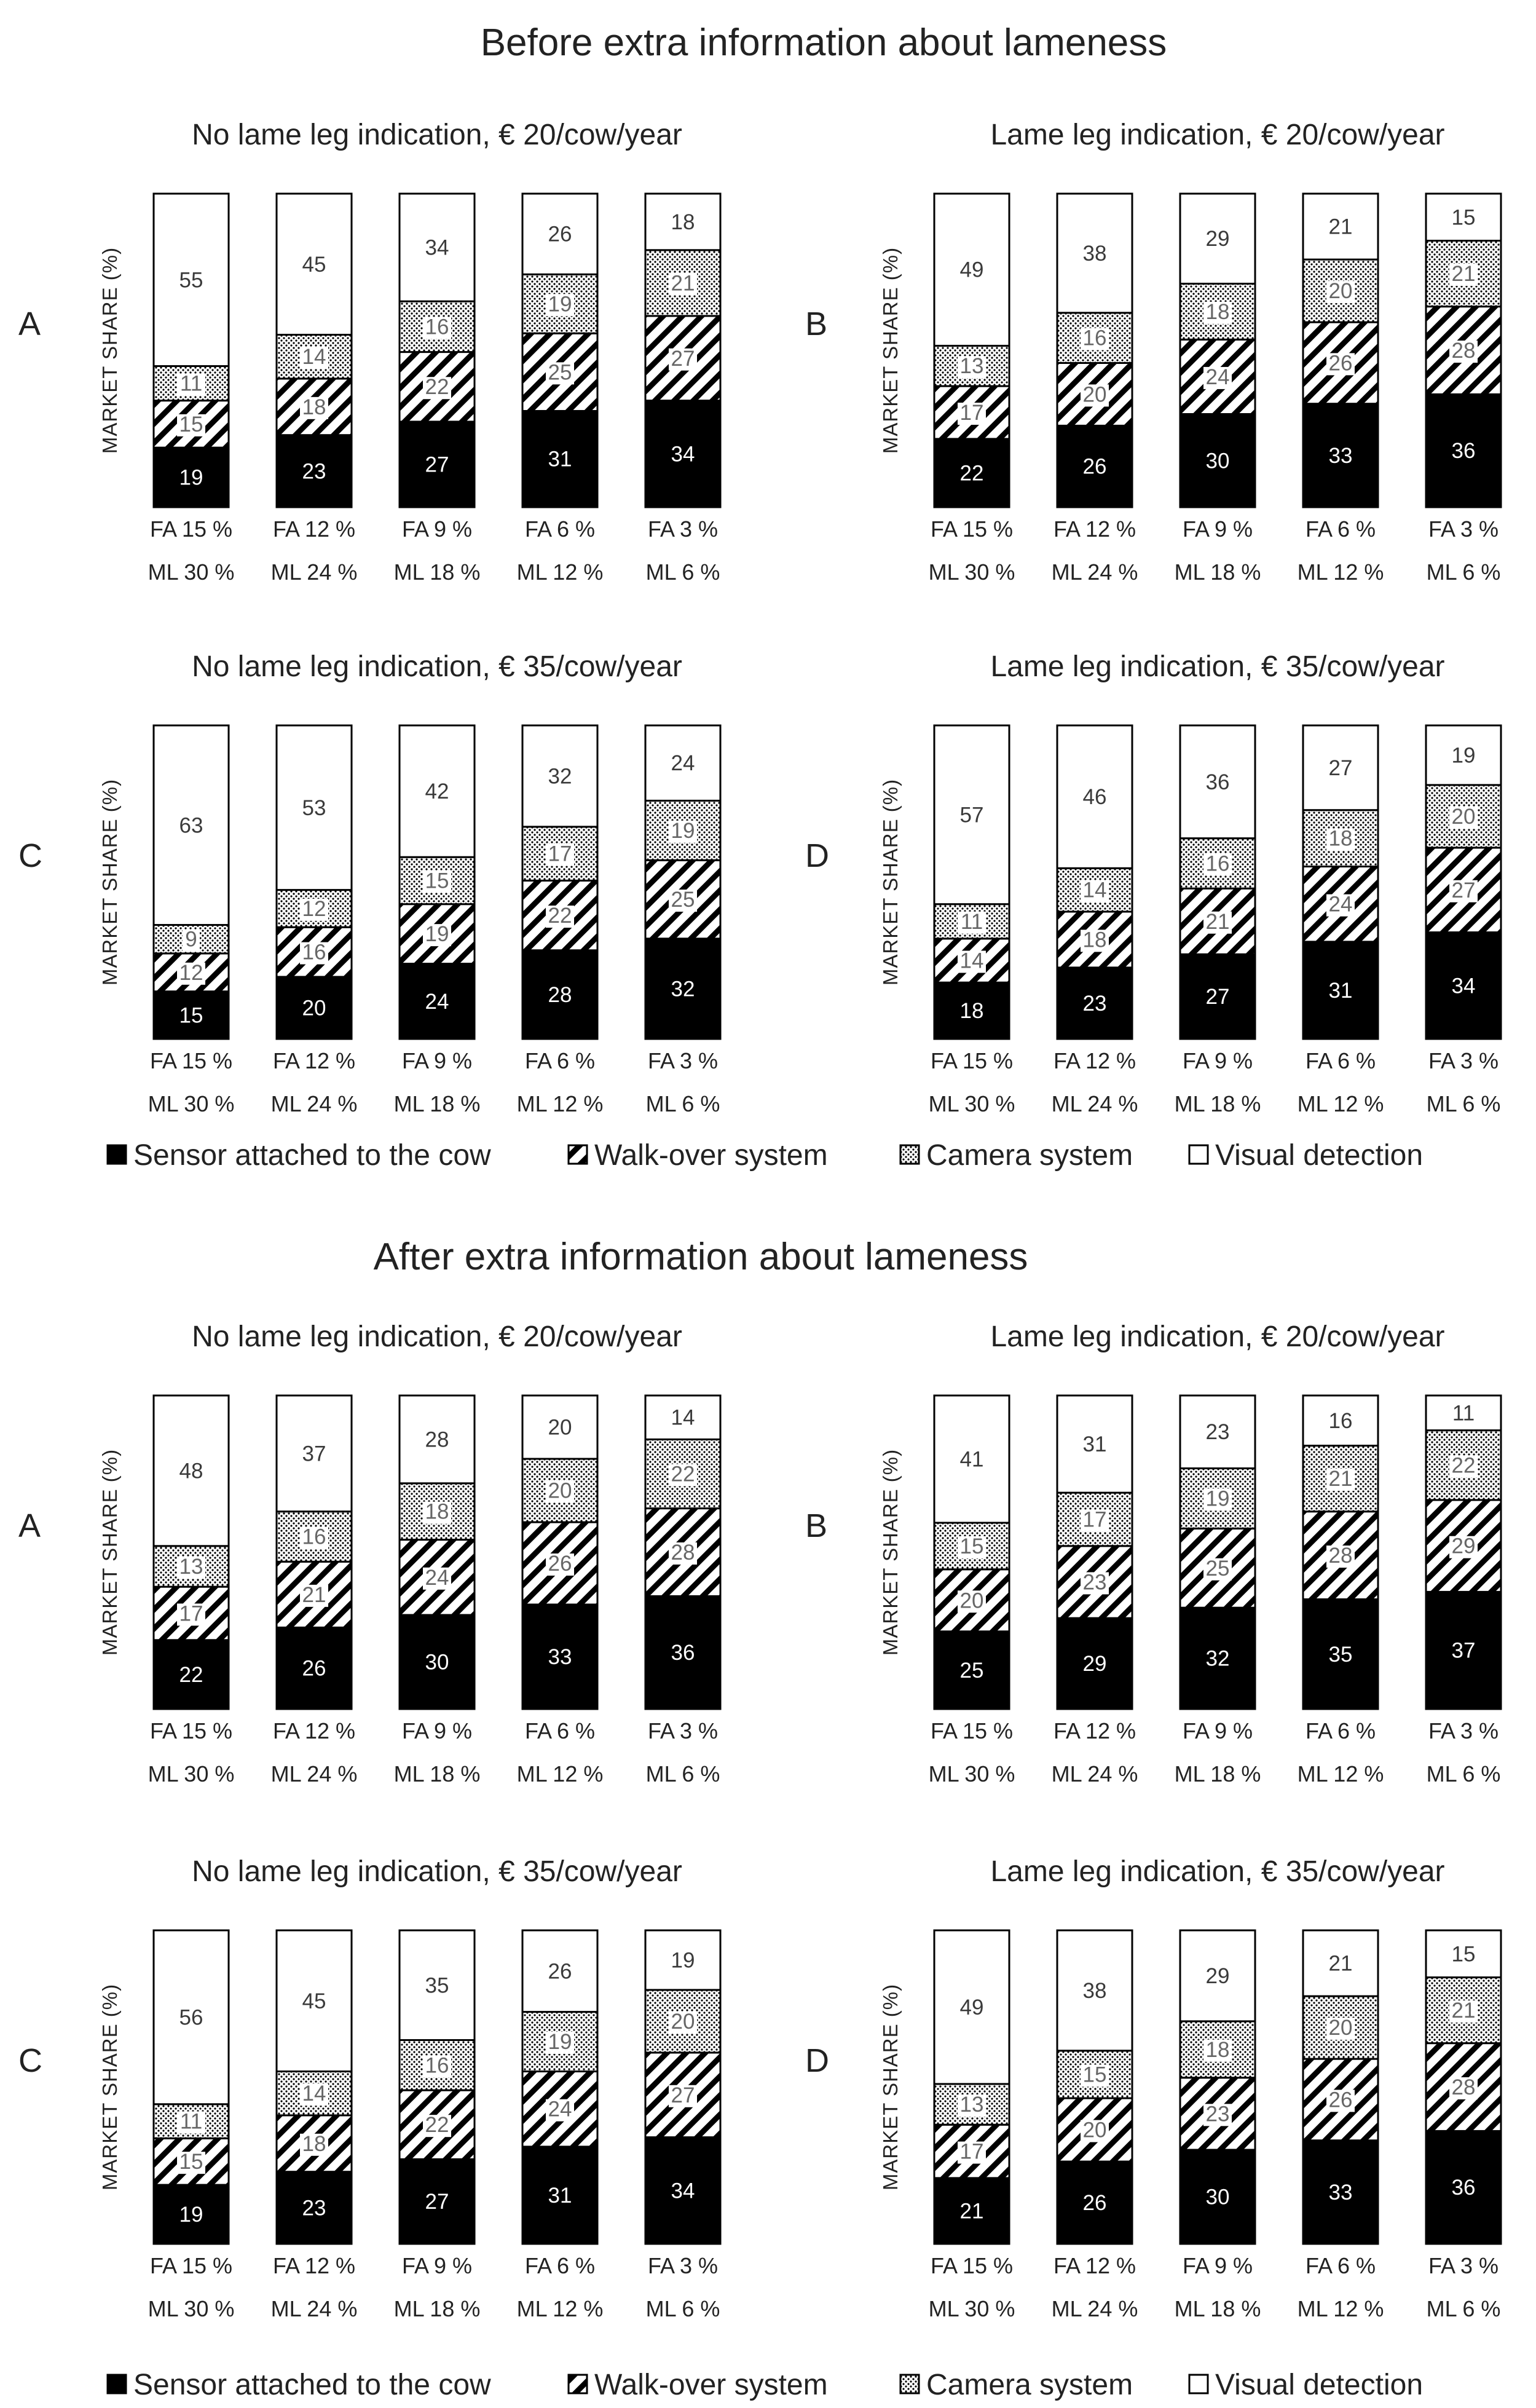 The image size is (1536, 2408). What do you see at coordinates (1029, 1155) in the screenshot?
I see `legend-label: Camera system` at bounding box center [1029, 1155].